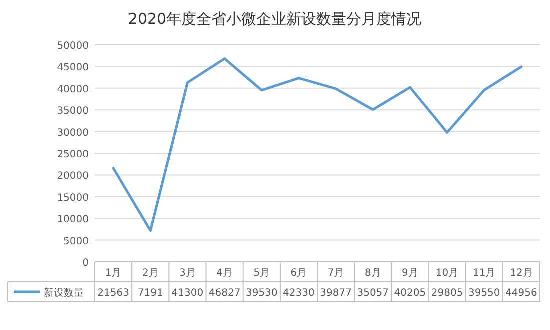 This screenshot has height=330, width=550. Describe the element at coordinates (73, 90) in the screenshot. I see `y-tick-label: 40000` at that location.